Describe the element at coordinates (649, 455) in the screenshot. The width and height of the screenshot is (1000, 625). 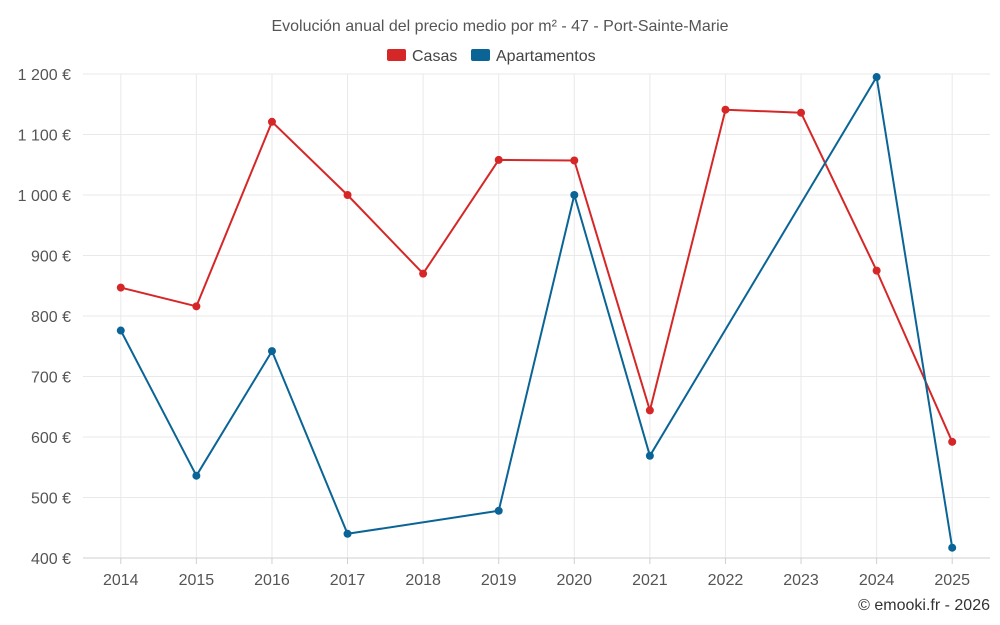
I see `data-point-apartamentos: Apartamentos 2021: 569` at that location.